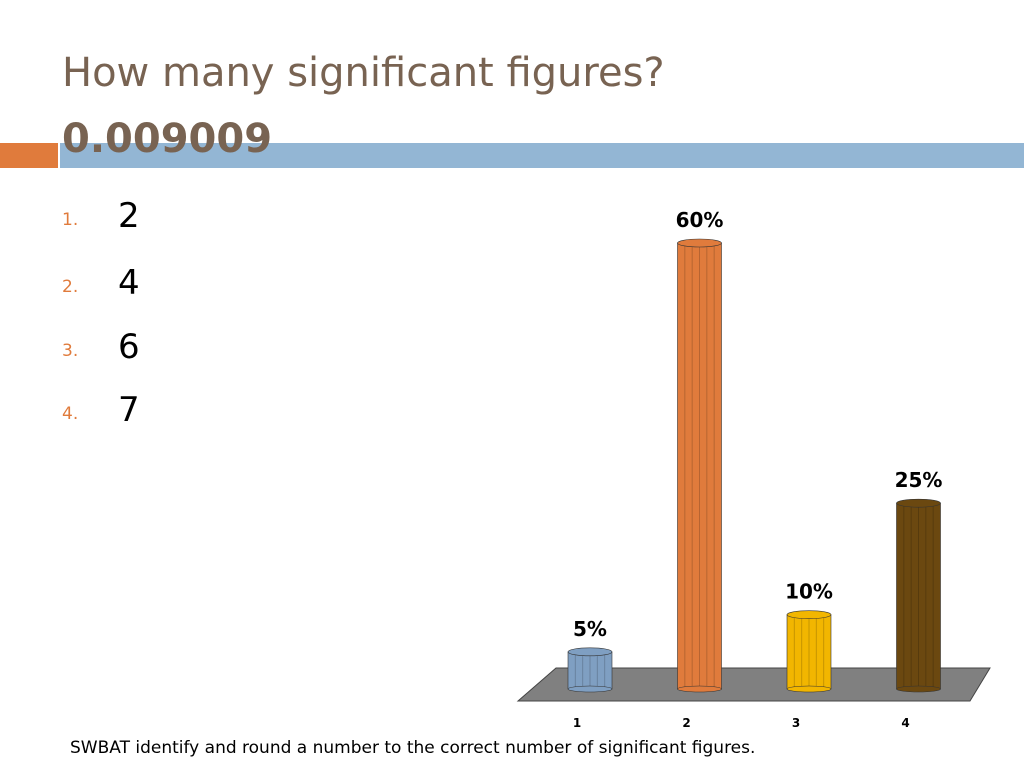  I want to click on list-marker: 3., so click(70, 351).